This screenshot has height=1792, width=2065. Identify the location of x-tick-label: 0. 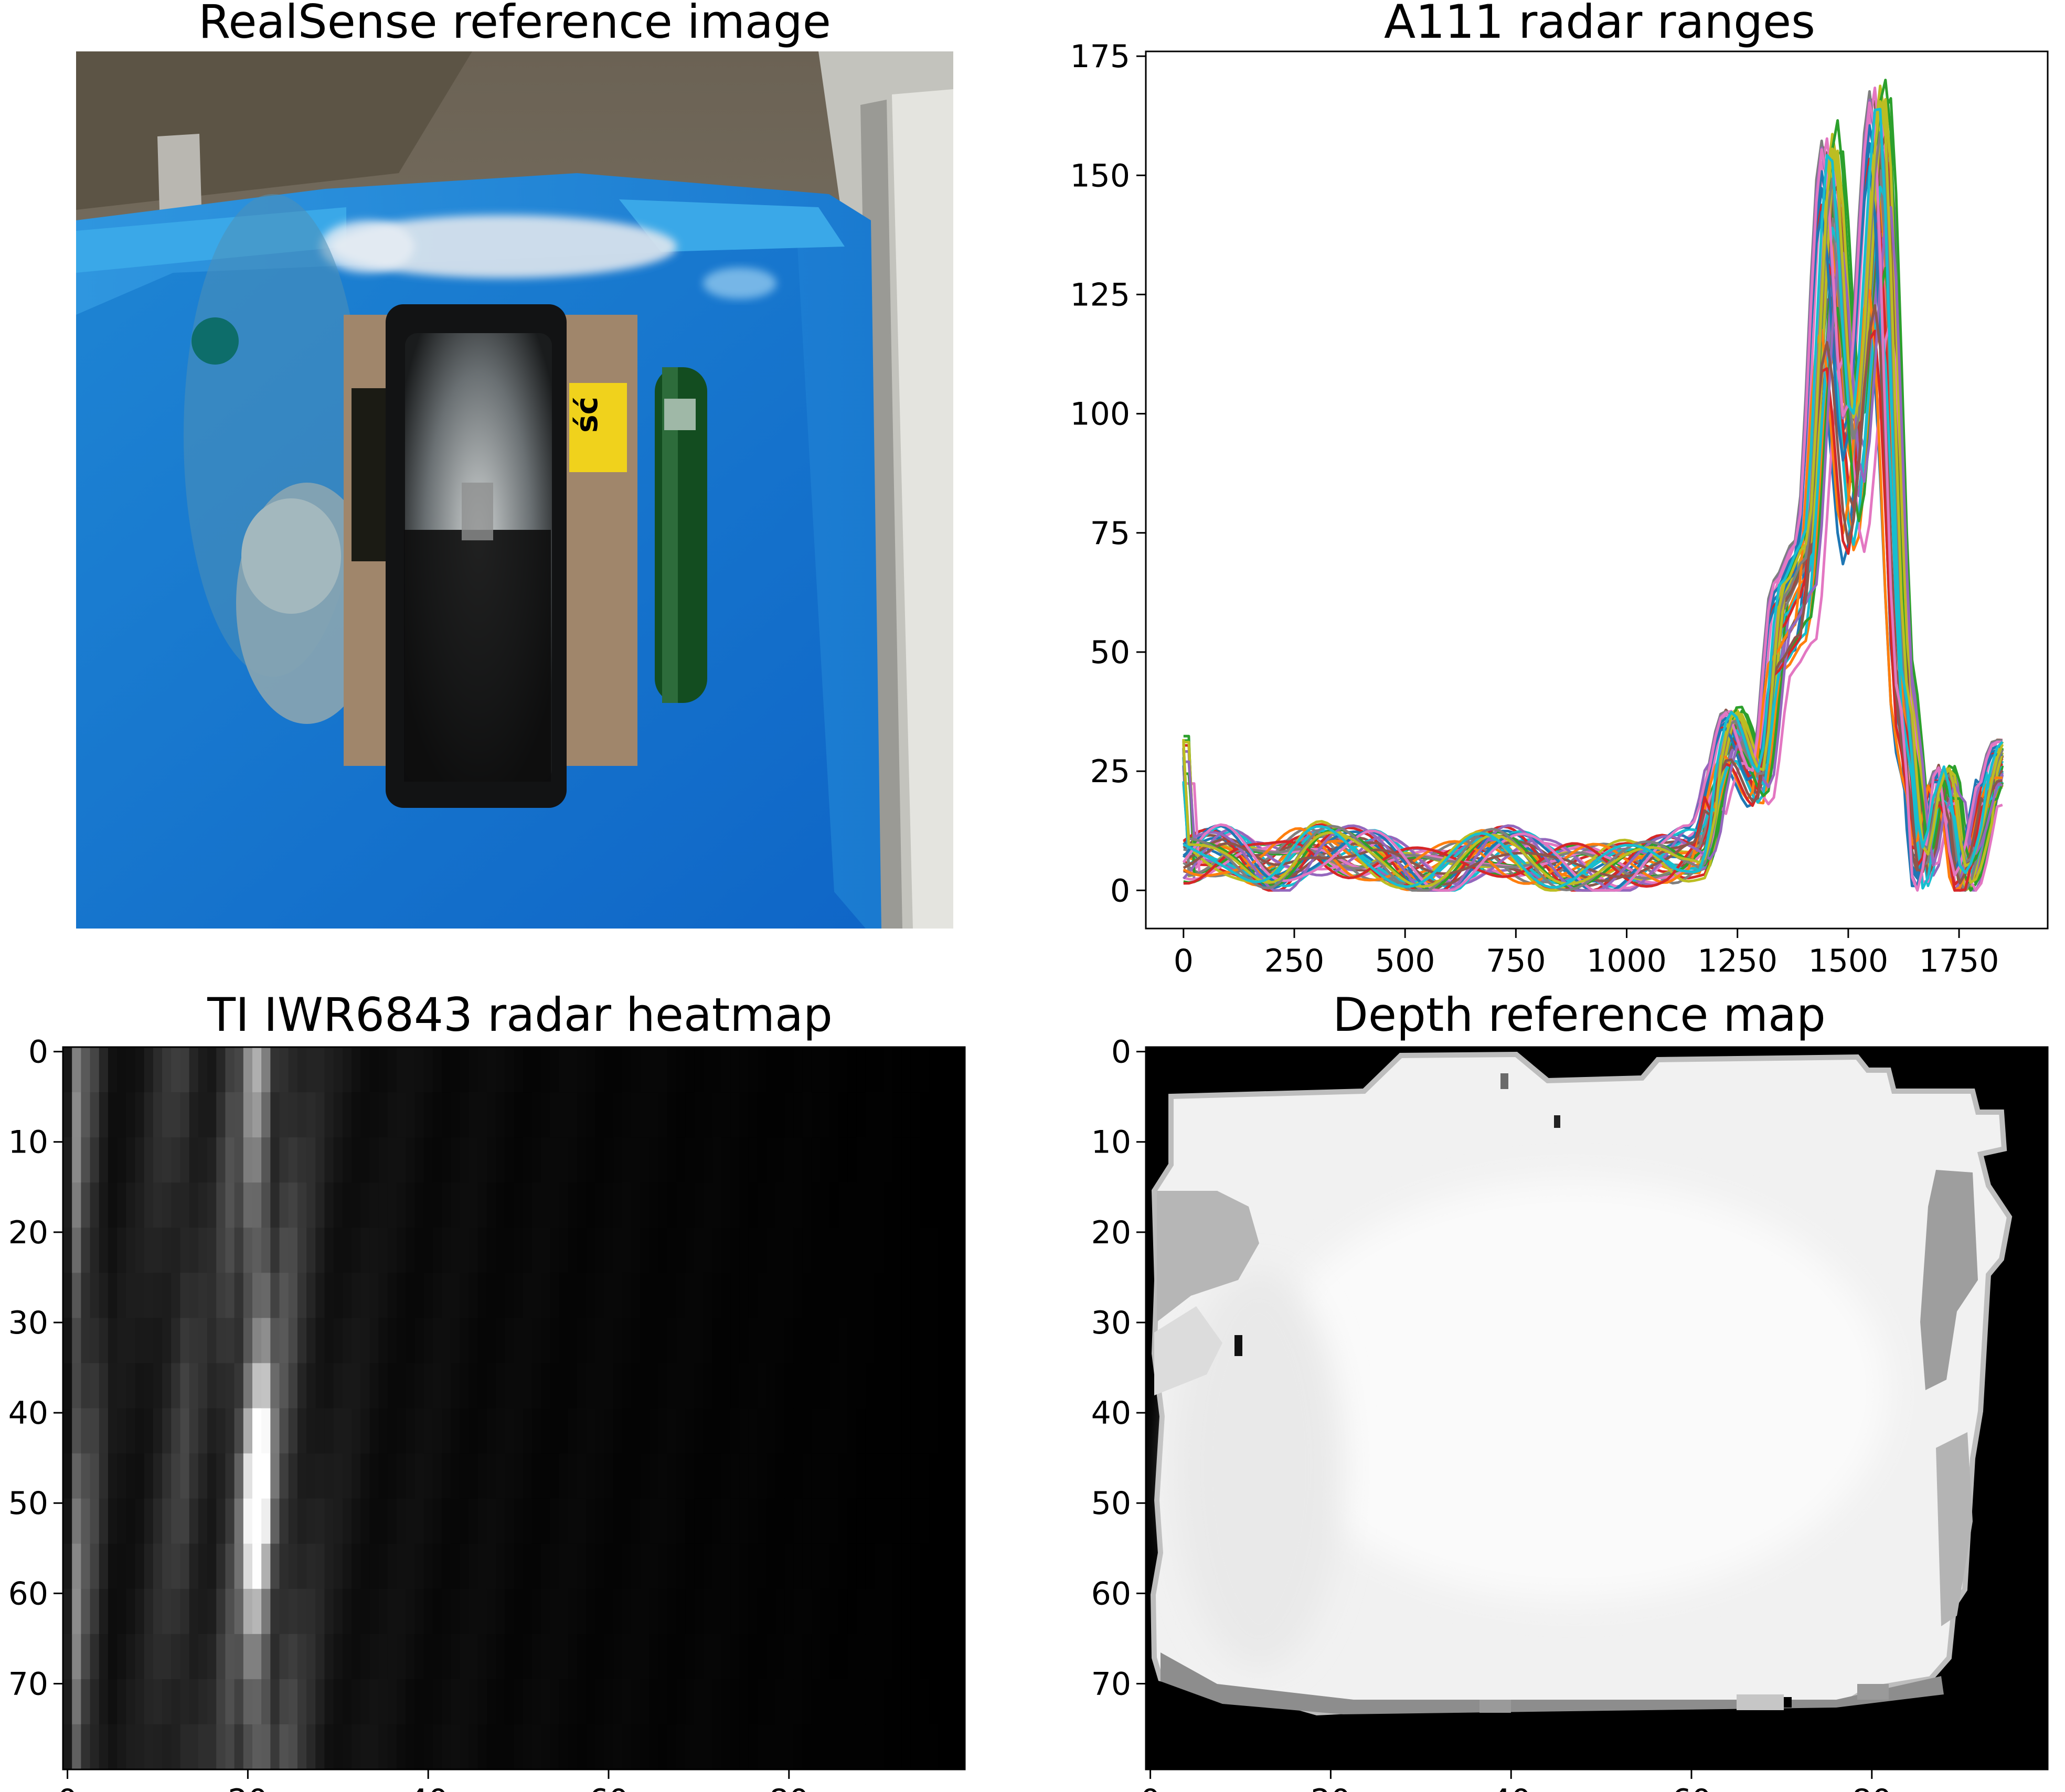
(1184, 961).